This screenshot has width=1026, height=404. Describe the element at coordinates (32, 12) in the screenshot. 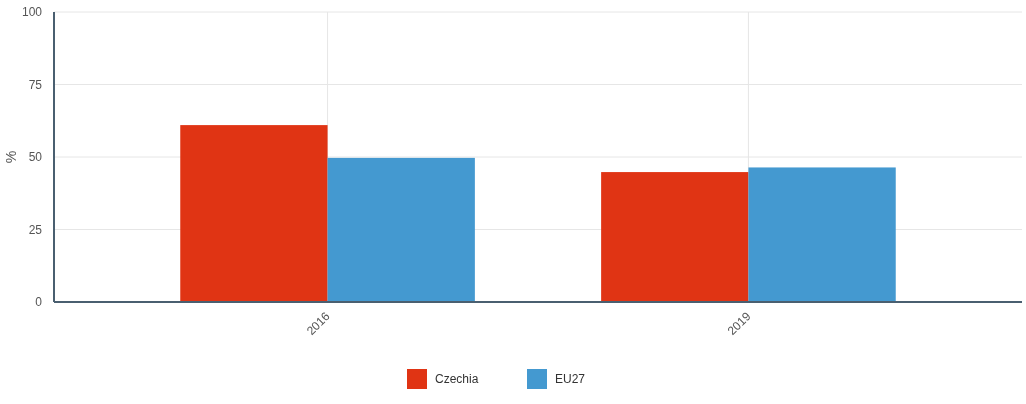

I see `y-tick-label: 100` at that location.